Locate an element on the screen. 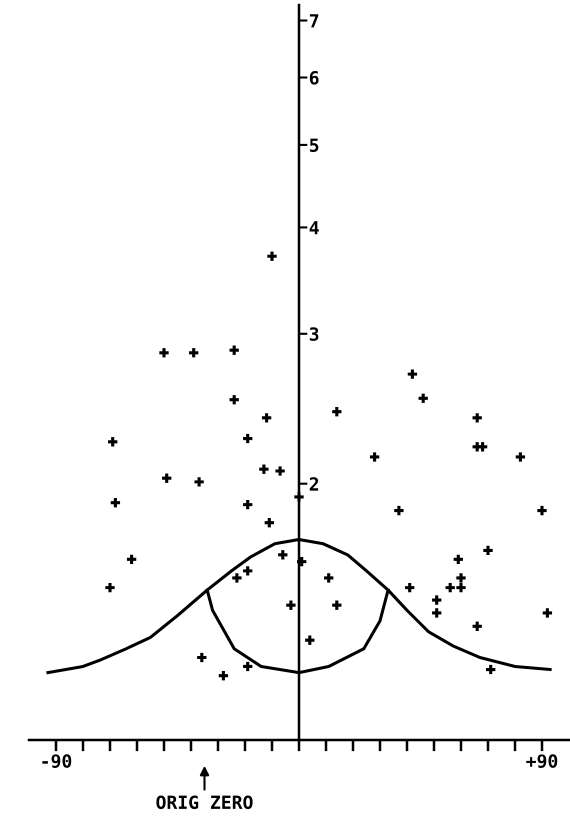 The height and width of the screenshot is (823, 570). y-tick-label: 3 is located at coordinates (314, 334).